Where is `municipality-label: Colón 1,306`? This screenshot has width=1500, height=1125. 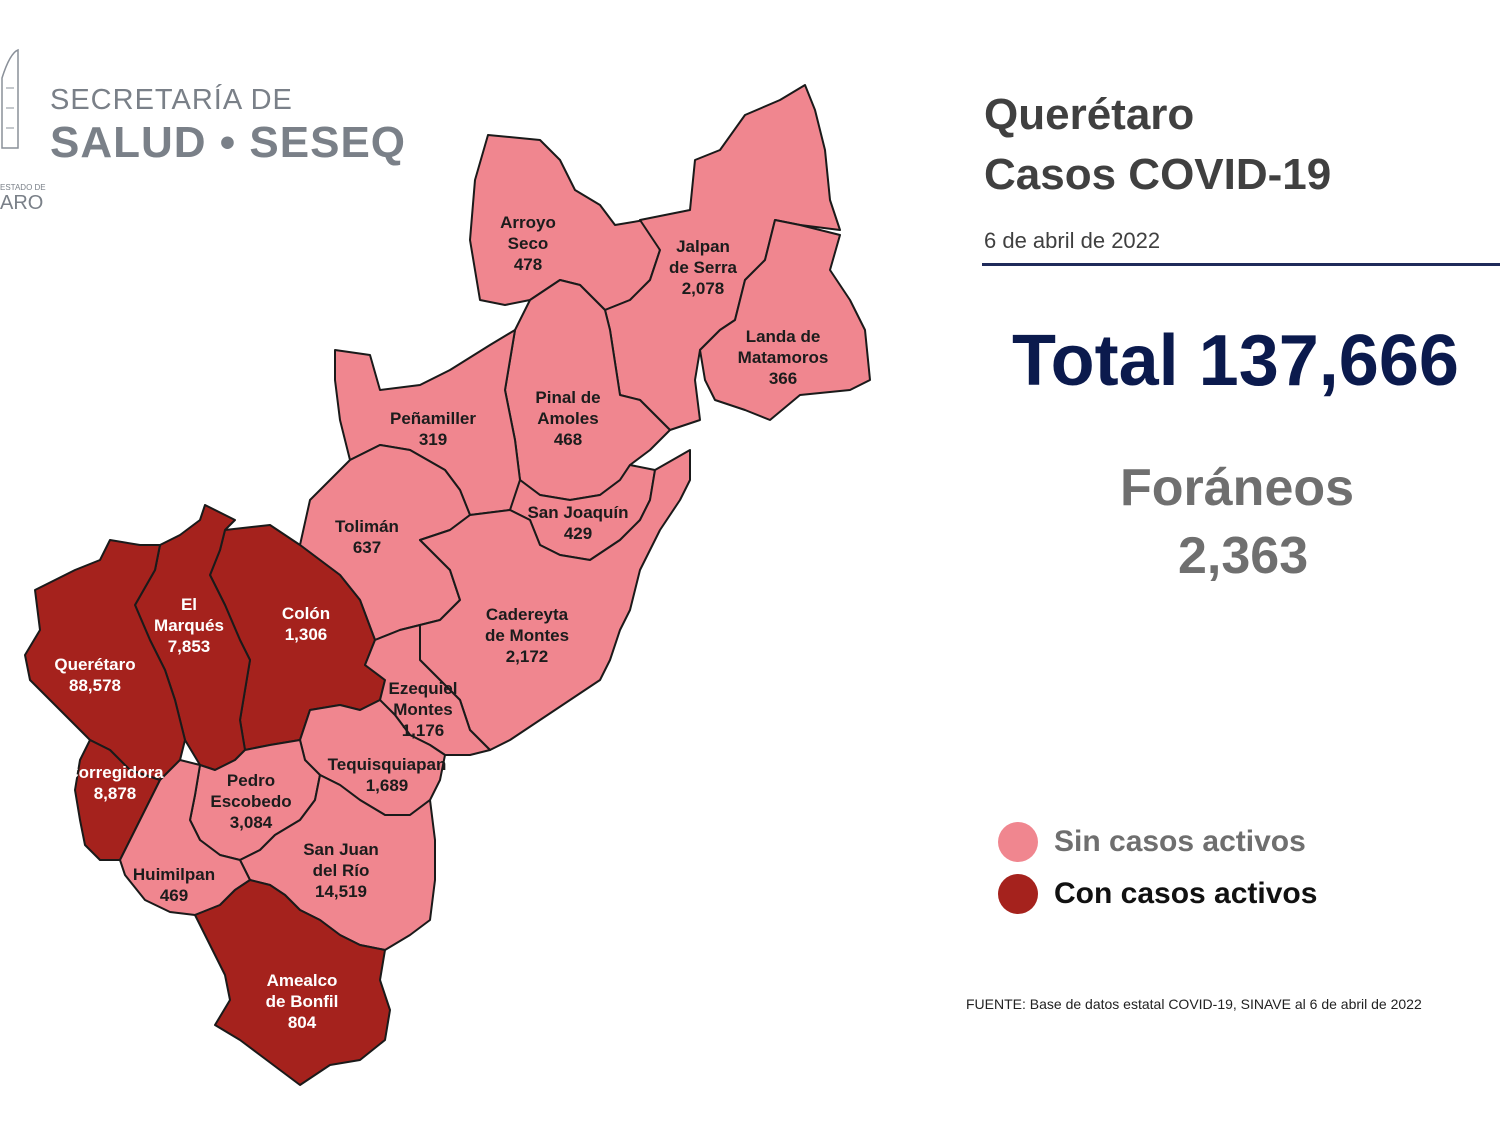 municipality-label: Colón 1,306 is located at coordinates (306, 624).